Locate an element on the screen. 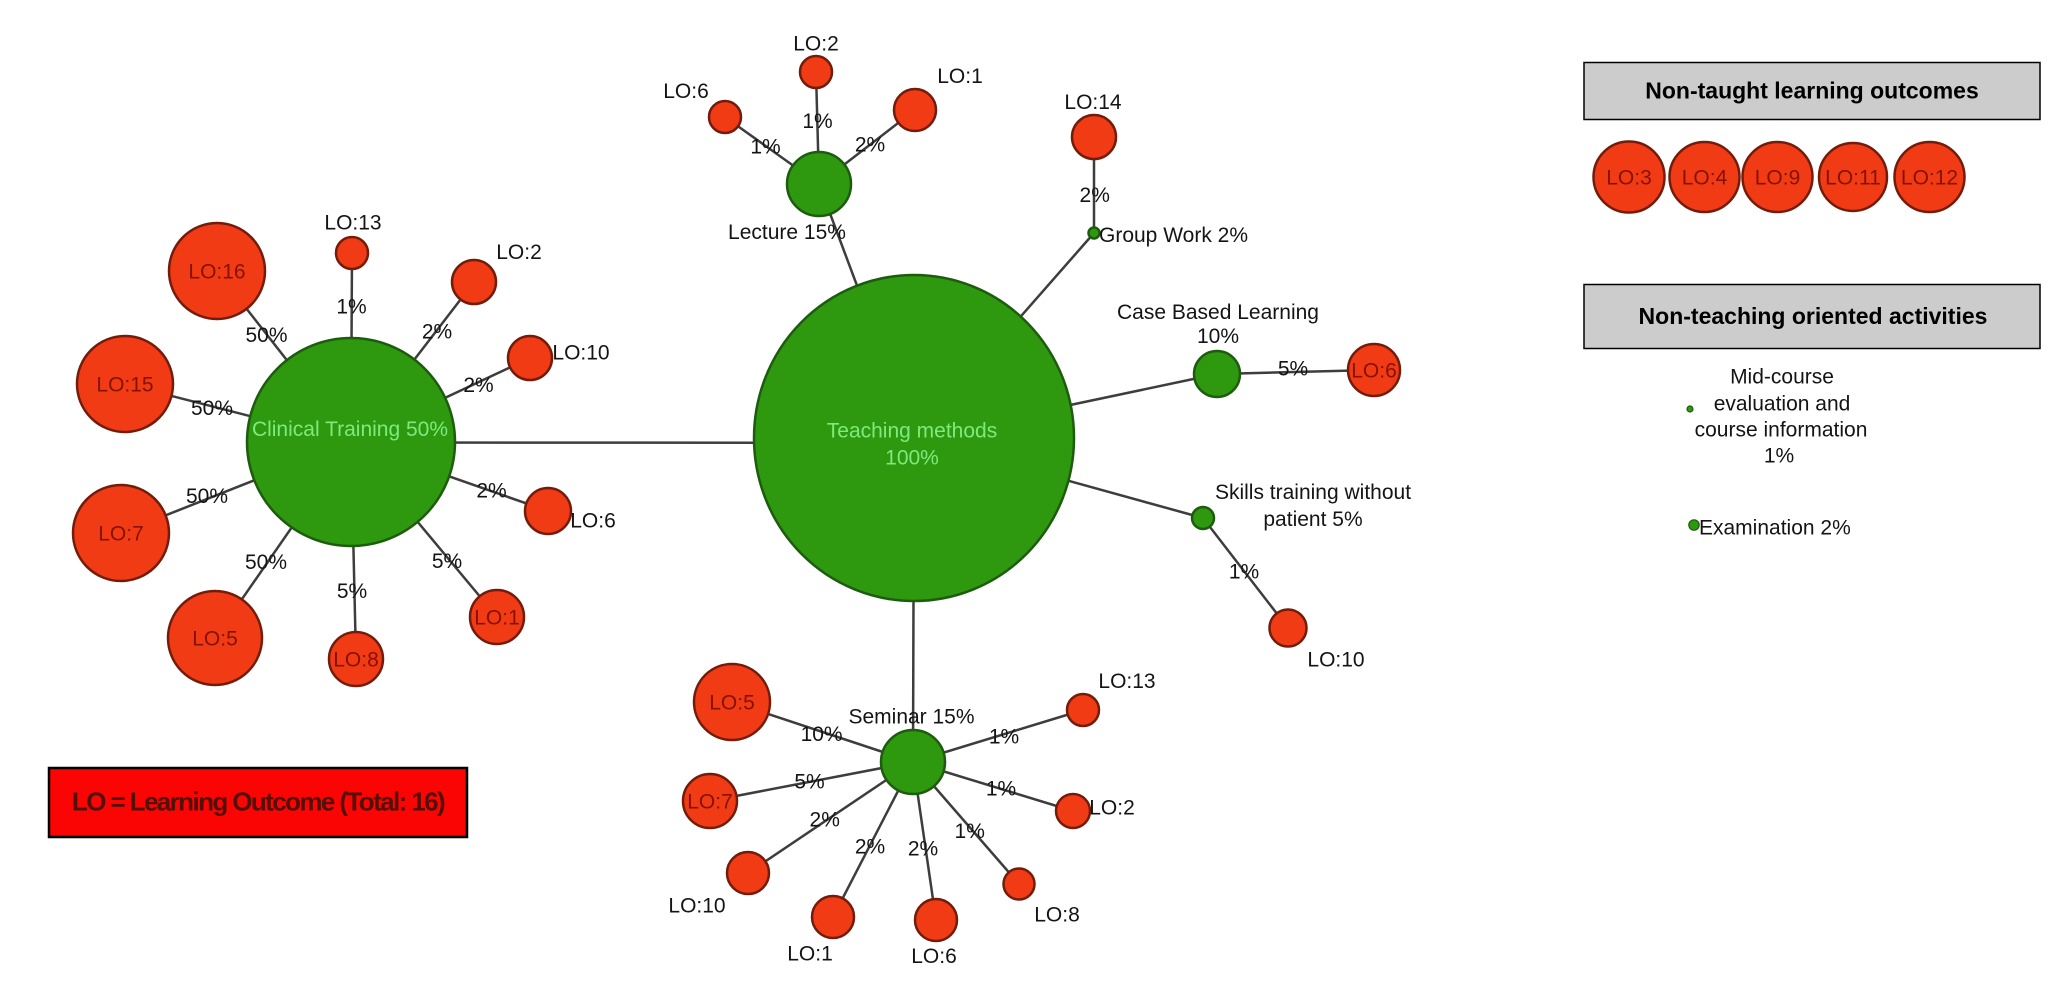 Image resolution: width=2059 pixels, height=1006 pixels. svg-text: LO:15 is located at coordinates (124, 385).